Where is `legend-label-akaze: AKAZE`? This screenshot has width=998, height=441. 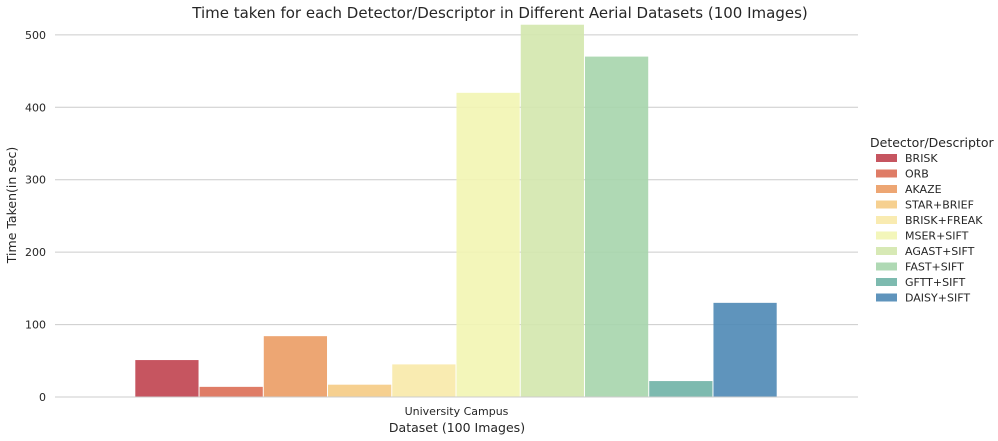 legend-label-akaze: AKAZE is located at coordinates (923, 189).